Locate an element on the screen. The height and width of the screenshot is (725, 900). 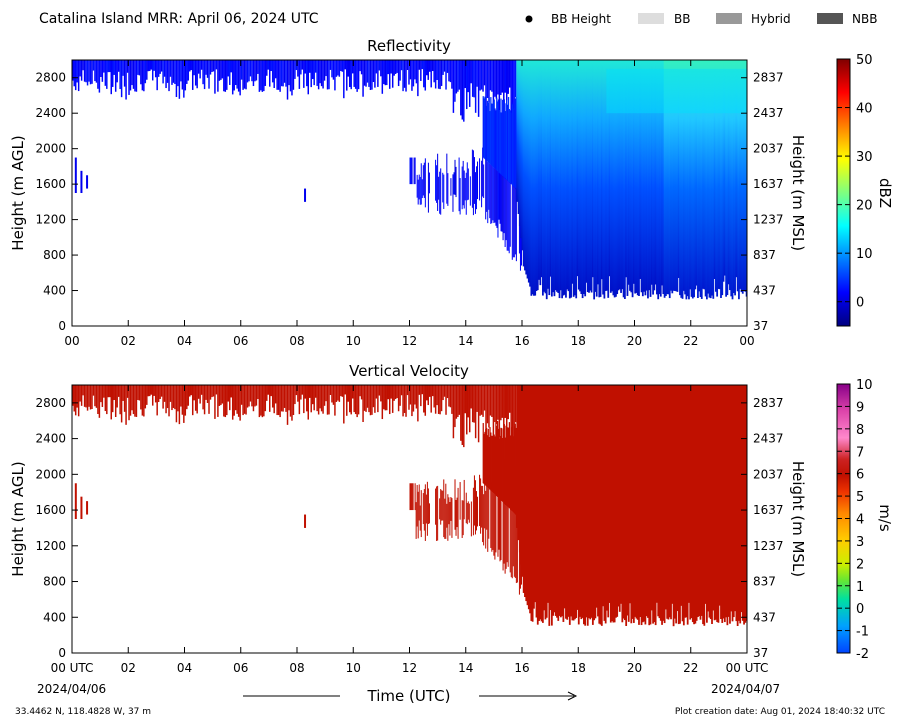
y-tick-label: 2000 is located at coordinates (50, 149).